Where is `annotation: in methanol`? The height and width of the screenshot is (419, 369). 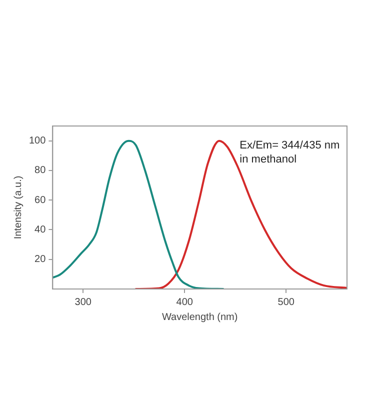 annotation: in methanol is located at coordinates (268, 160).